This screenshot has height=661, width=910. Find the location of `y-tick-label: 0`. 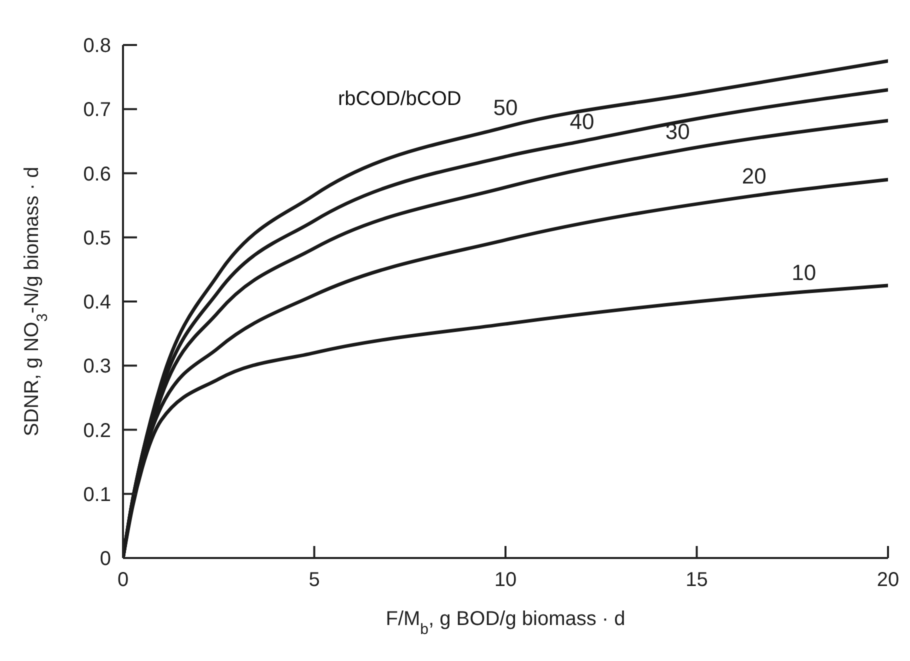

y-tick-label: 0 is located at coordinates (105, 559).